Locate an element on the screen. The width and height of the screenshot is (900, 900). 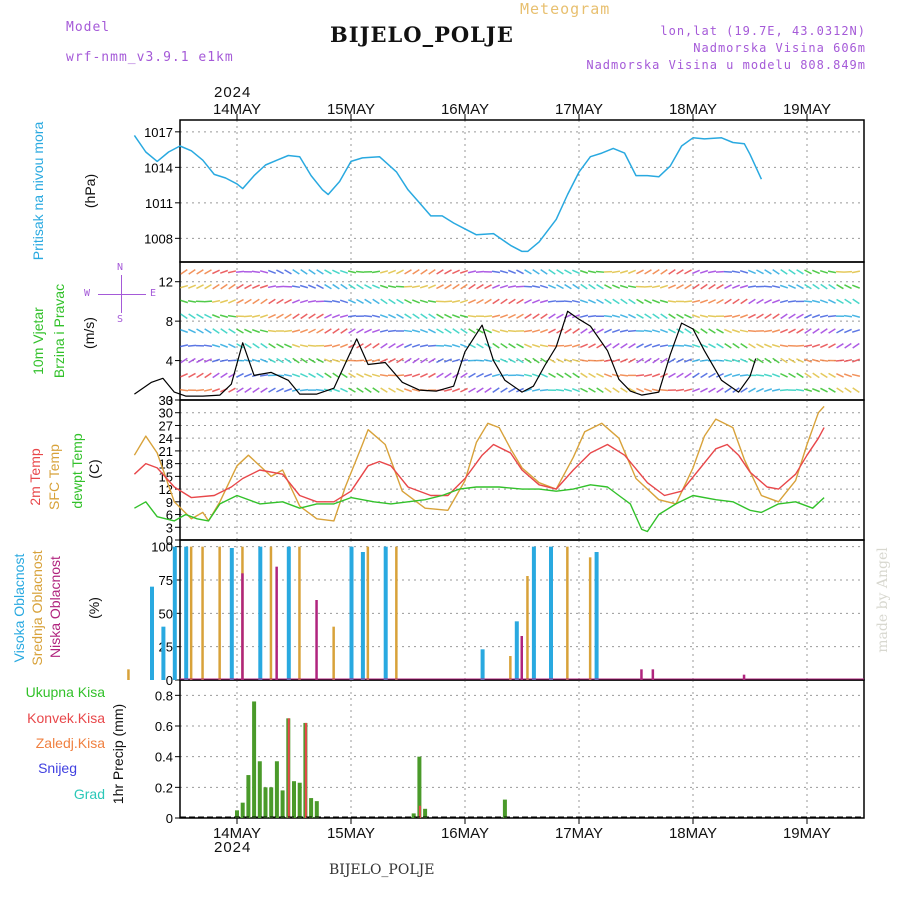
wind-tick-label: 0 is located at coordinates (169, 400).